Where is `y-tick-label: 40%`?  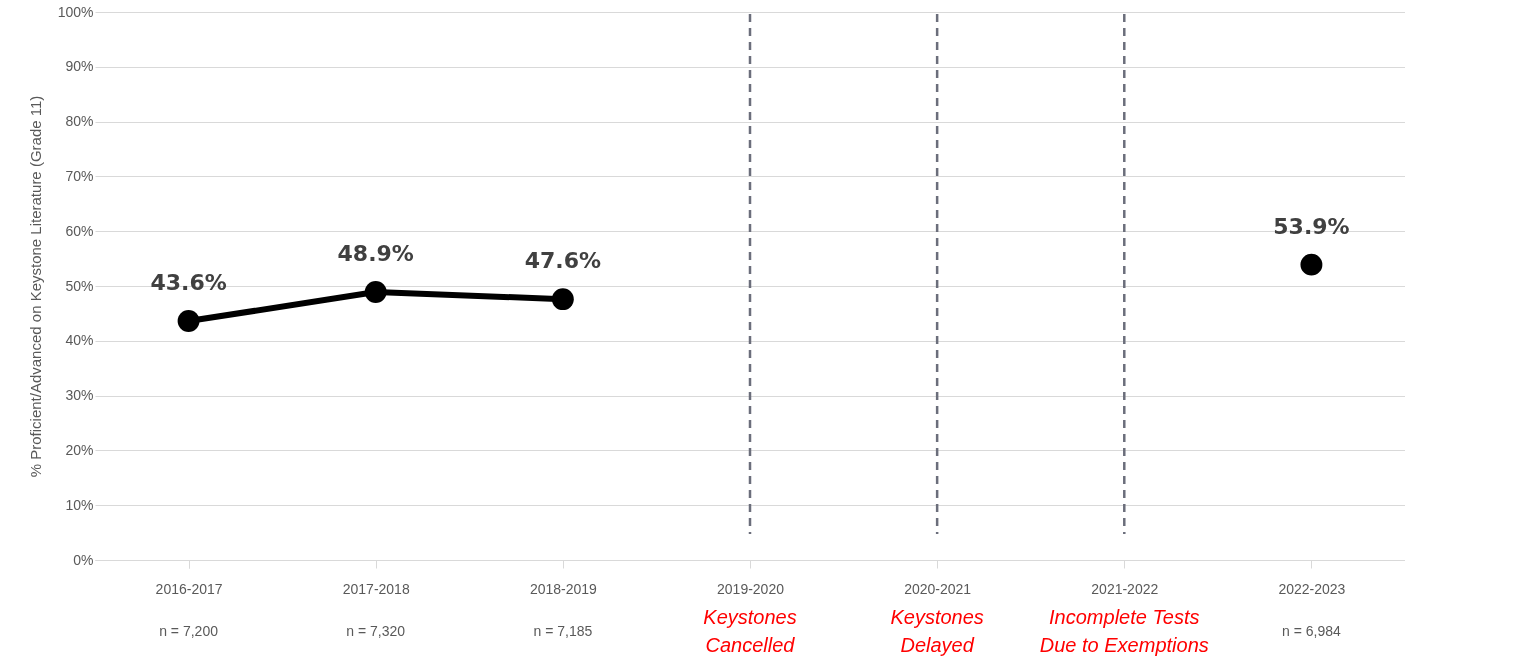 y-tick-label: 40% is located at coordinates (79, 340).